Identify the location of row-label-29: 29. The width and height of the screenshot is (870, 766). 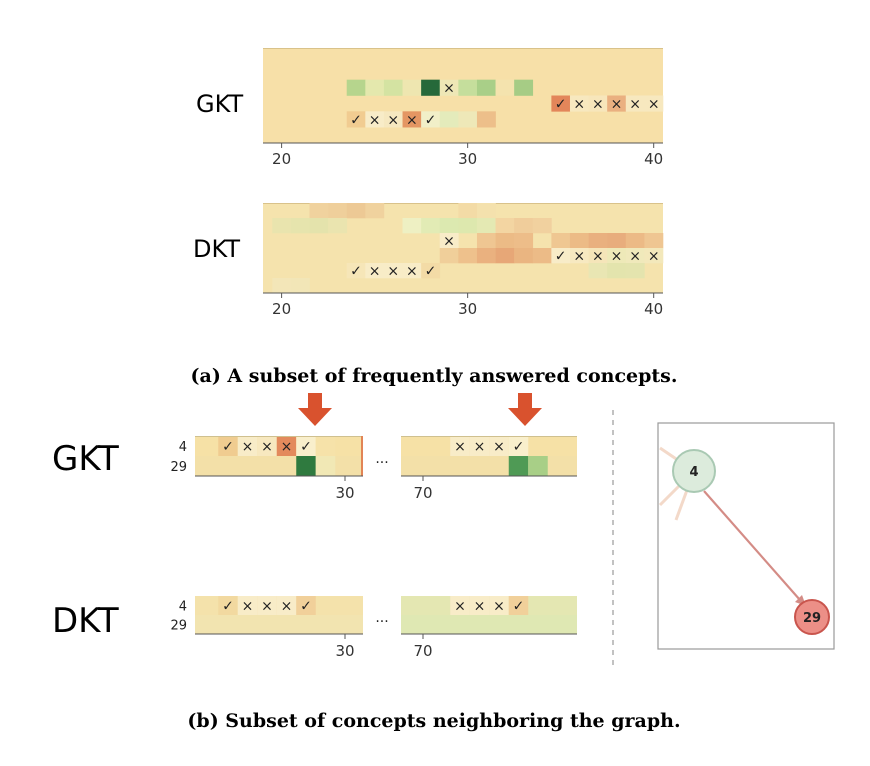
(178, 626).